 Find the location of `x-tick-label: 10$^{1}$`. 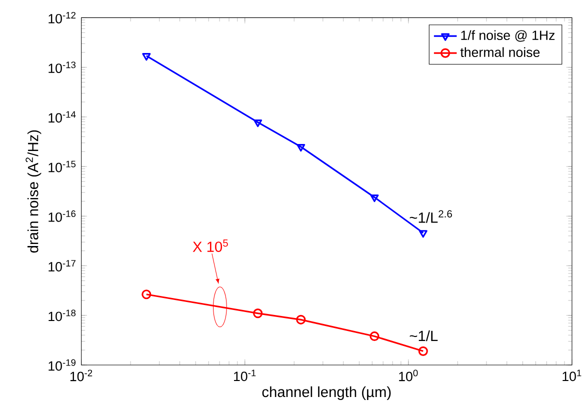

x-tick-label: 10$^{1}$ is located at coordinates (572, 376).